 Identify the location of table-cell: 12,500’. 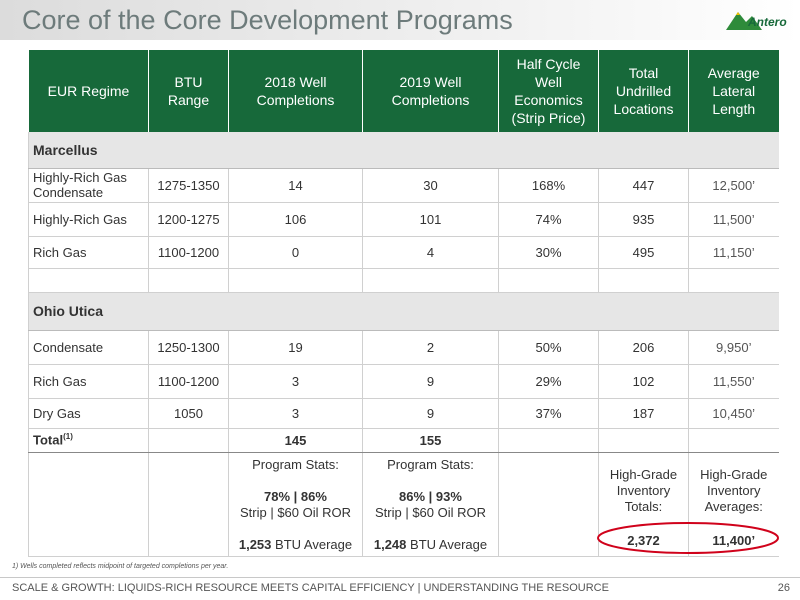
(733, 185).